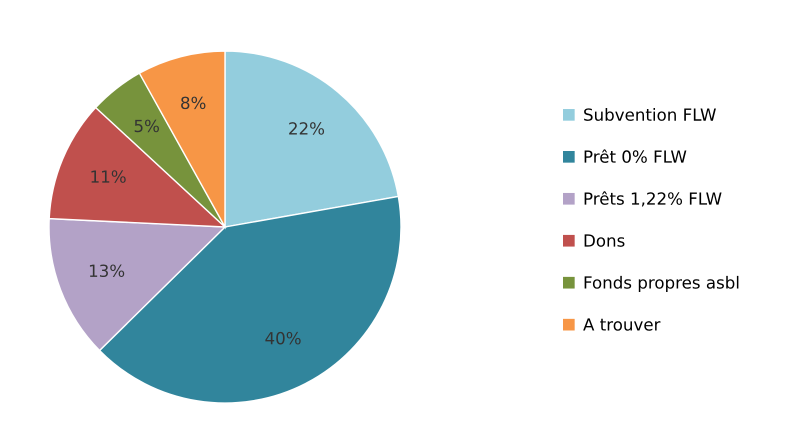 This screenshot has width=800, height=442. I want to click on data-label: 13%, so click(107, 271).